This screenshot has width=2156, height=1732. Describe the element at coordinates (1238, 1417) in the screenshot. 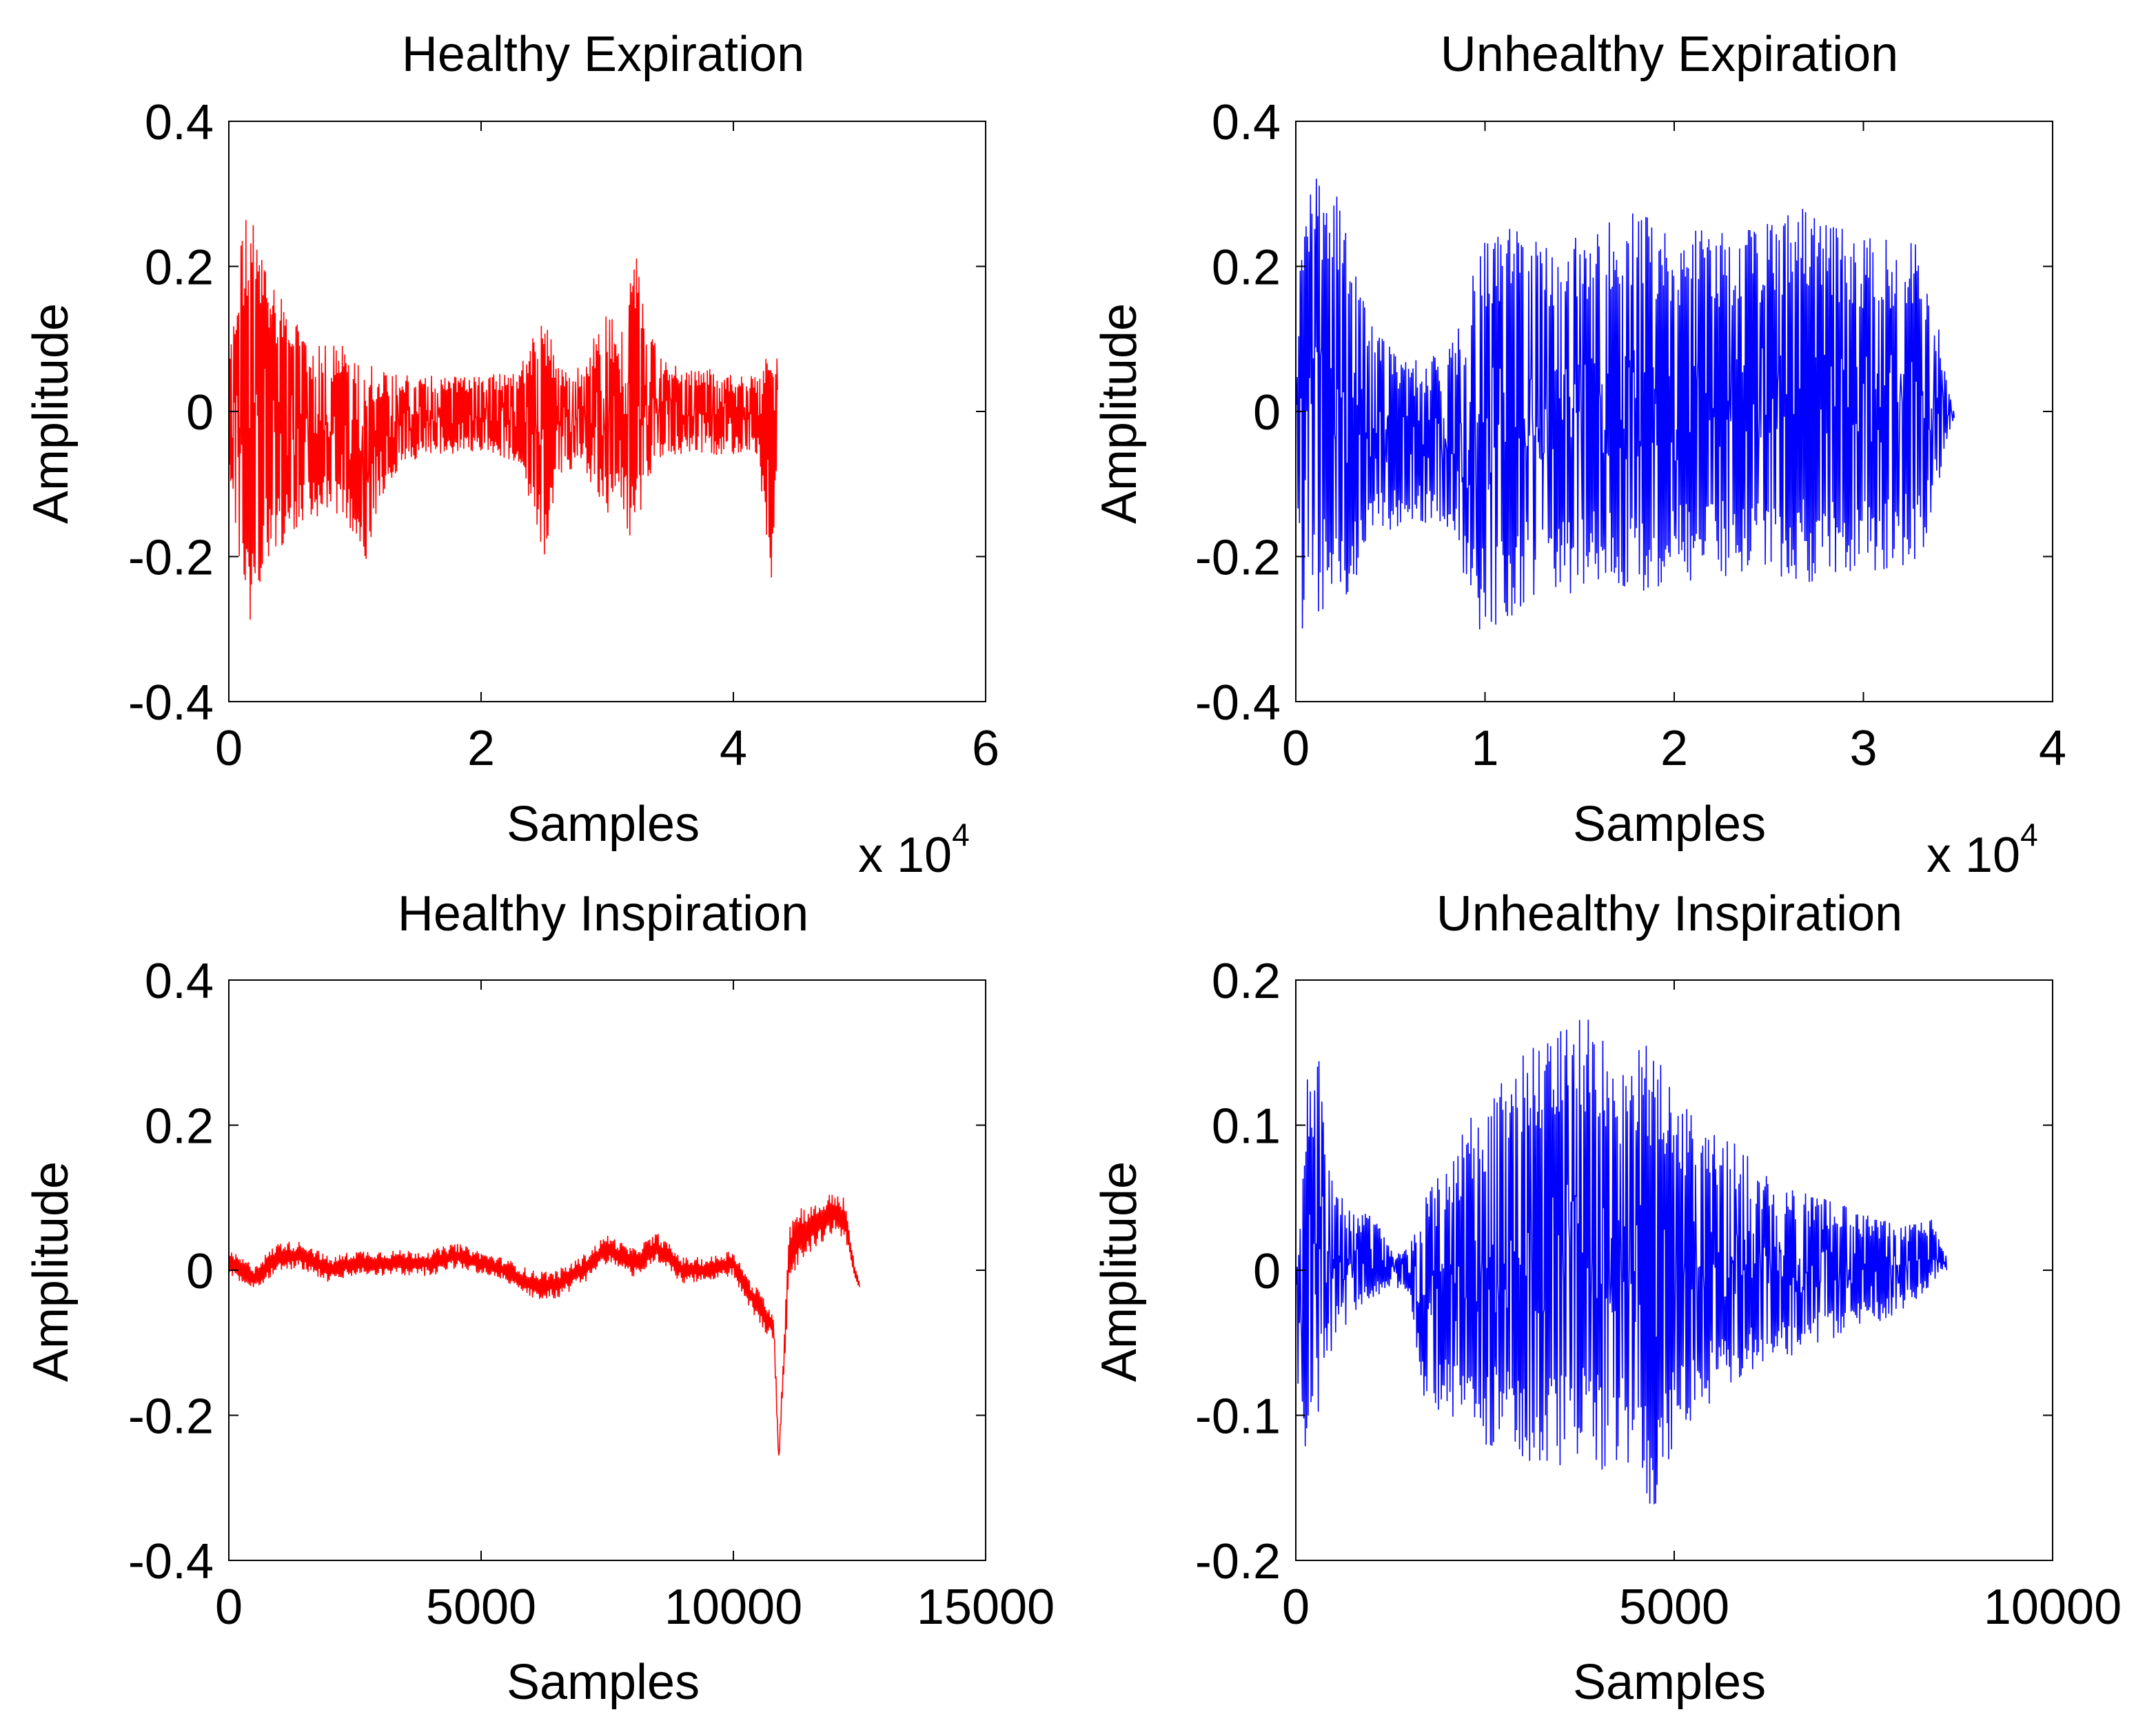

I see `y-tick-label: -0.1` at that location.